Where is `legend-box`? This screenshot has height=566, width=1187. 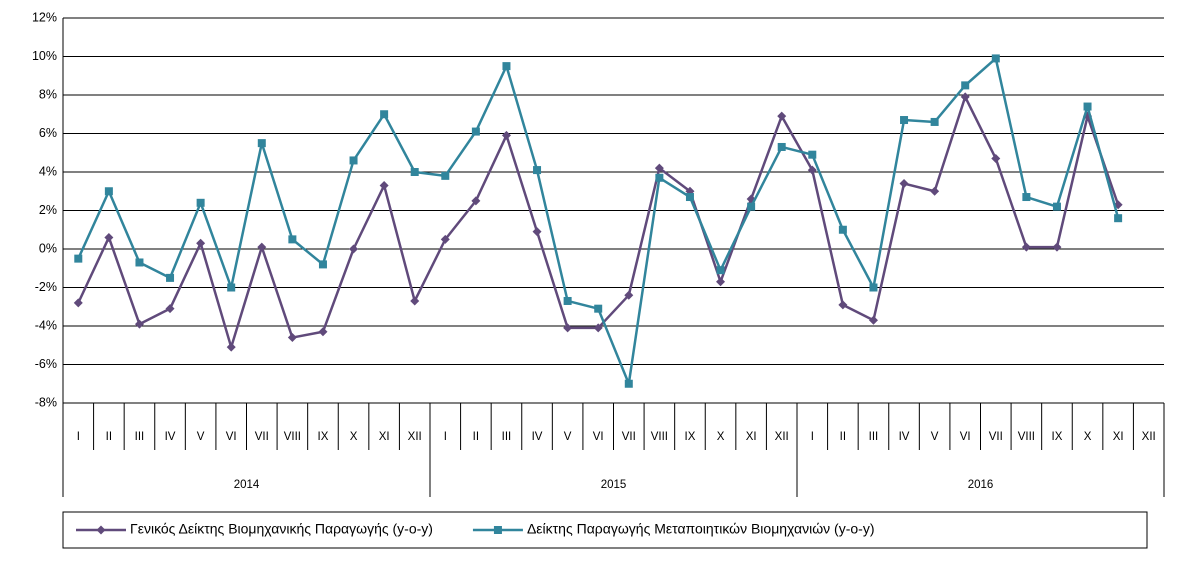
legend-box is located at coordinates (605, 530).